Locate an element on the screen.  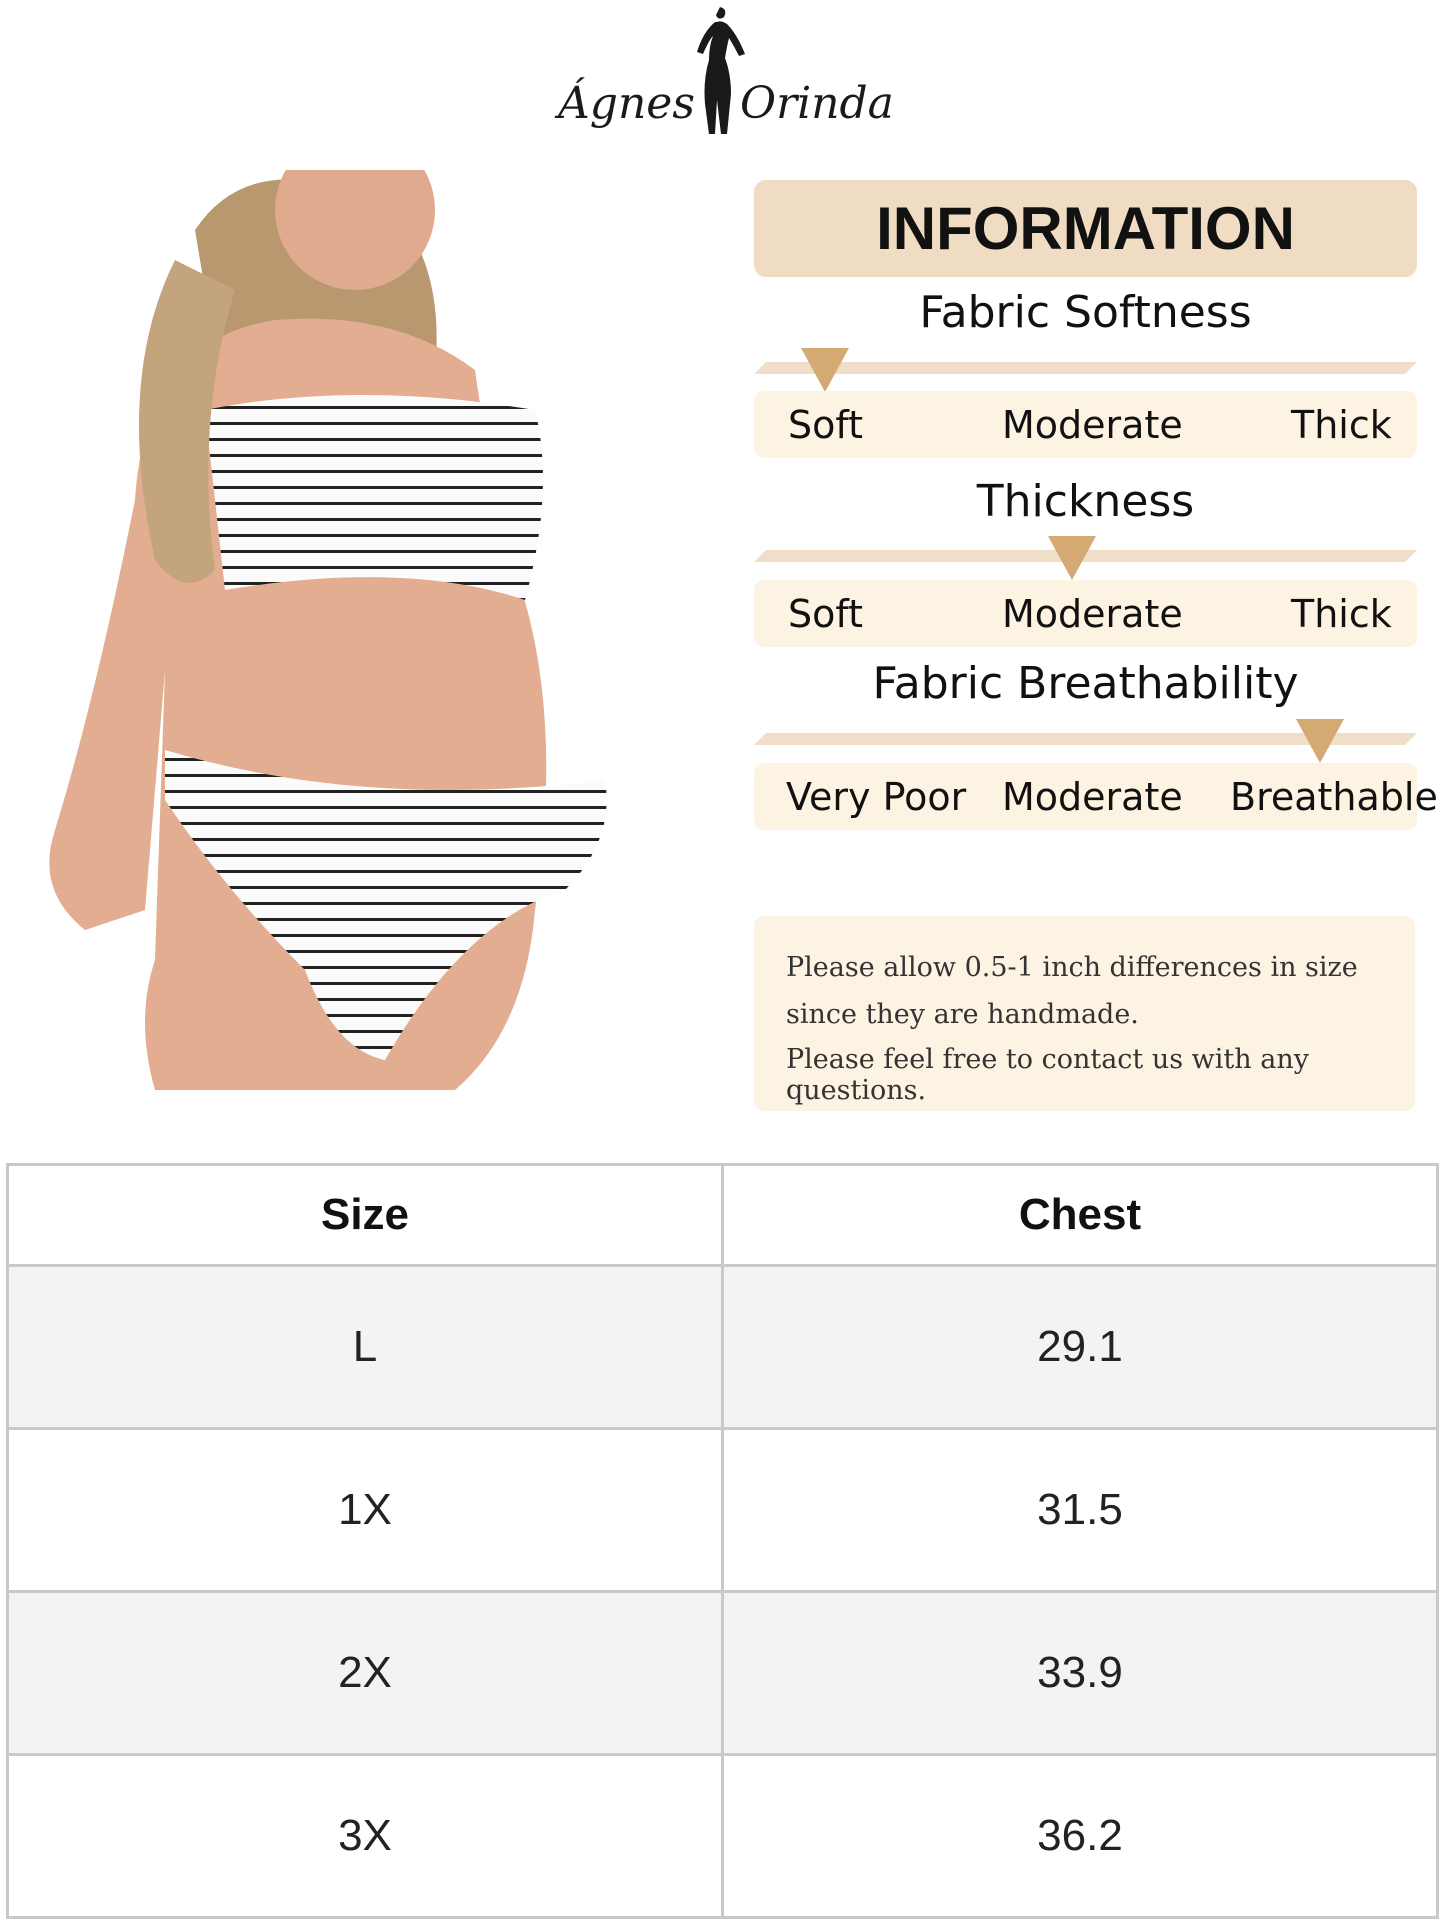
chest-cell: 36.2 is located at coordinates (1080, 1836).